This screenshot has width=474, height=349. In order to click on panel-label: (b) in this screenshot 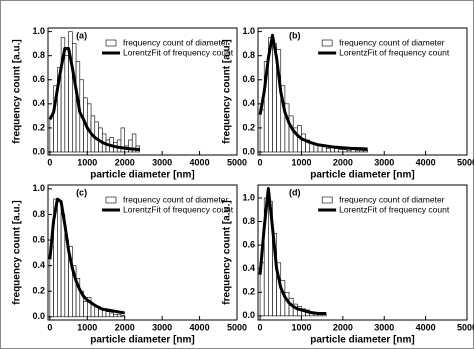, I will do `click(295, 35)`.